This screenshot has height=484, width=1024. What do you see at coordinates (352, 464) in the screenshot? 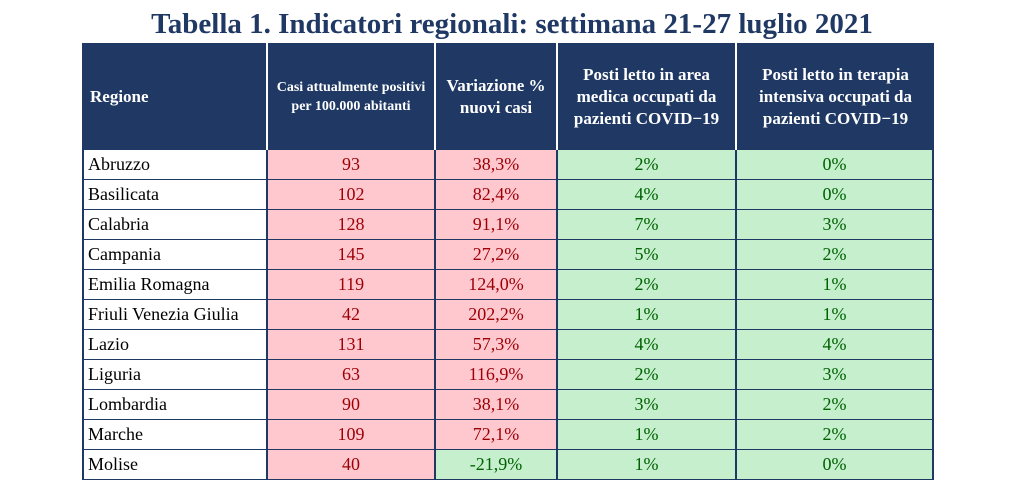
I see `cell-casi: 40` at bounding box center [352, 464].